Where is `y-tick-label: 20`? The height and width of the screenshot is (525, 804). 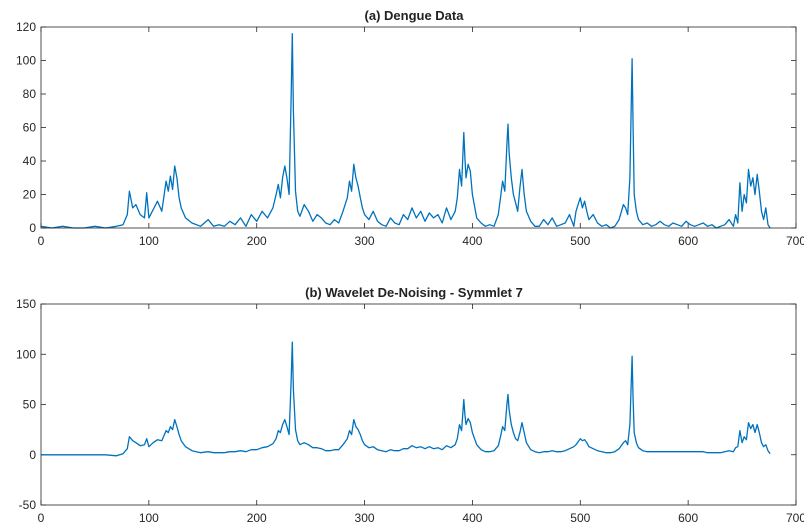 y-tick-label: 20 is located at coordinates (30, 195).